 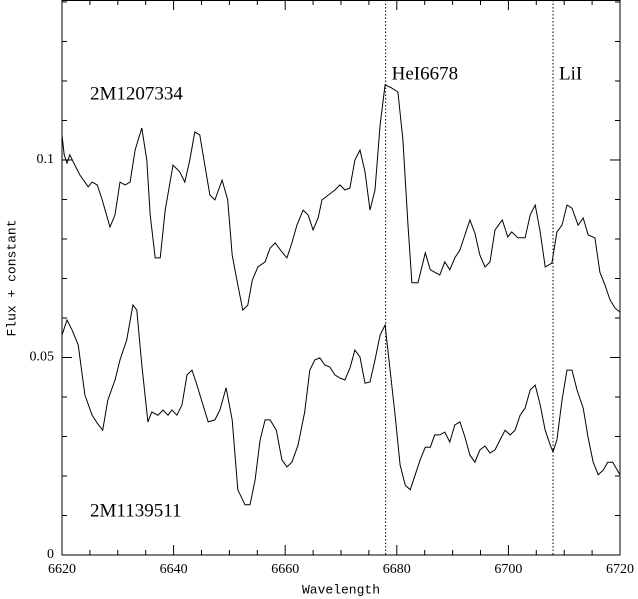 I want to click on y-tick-label: 0.05, so click(x=42, y=357).